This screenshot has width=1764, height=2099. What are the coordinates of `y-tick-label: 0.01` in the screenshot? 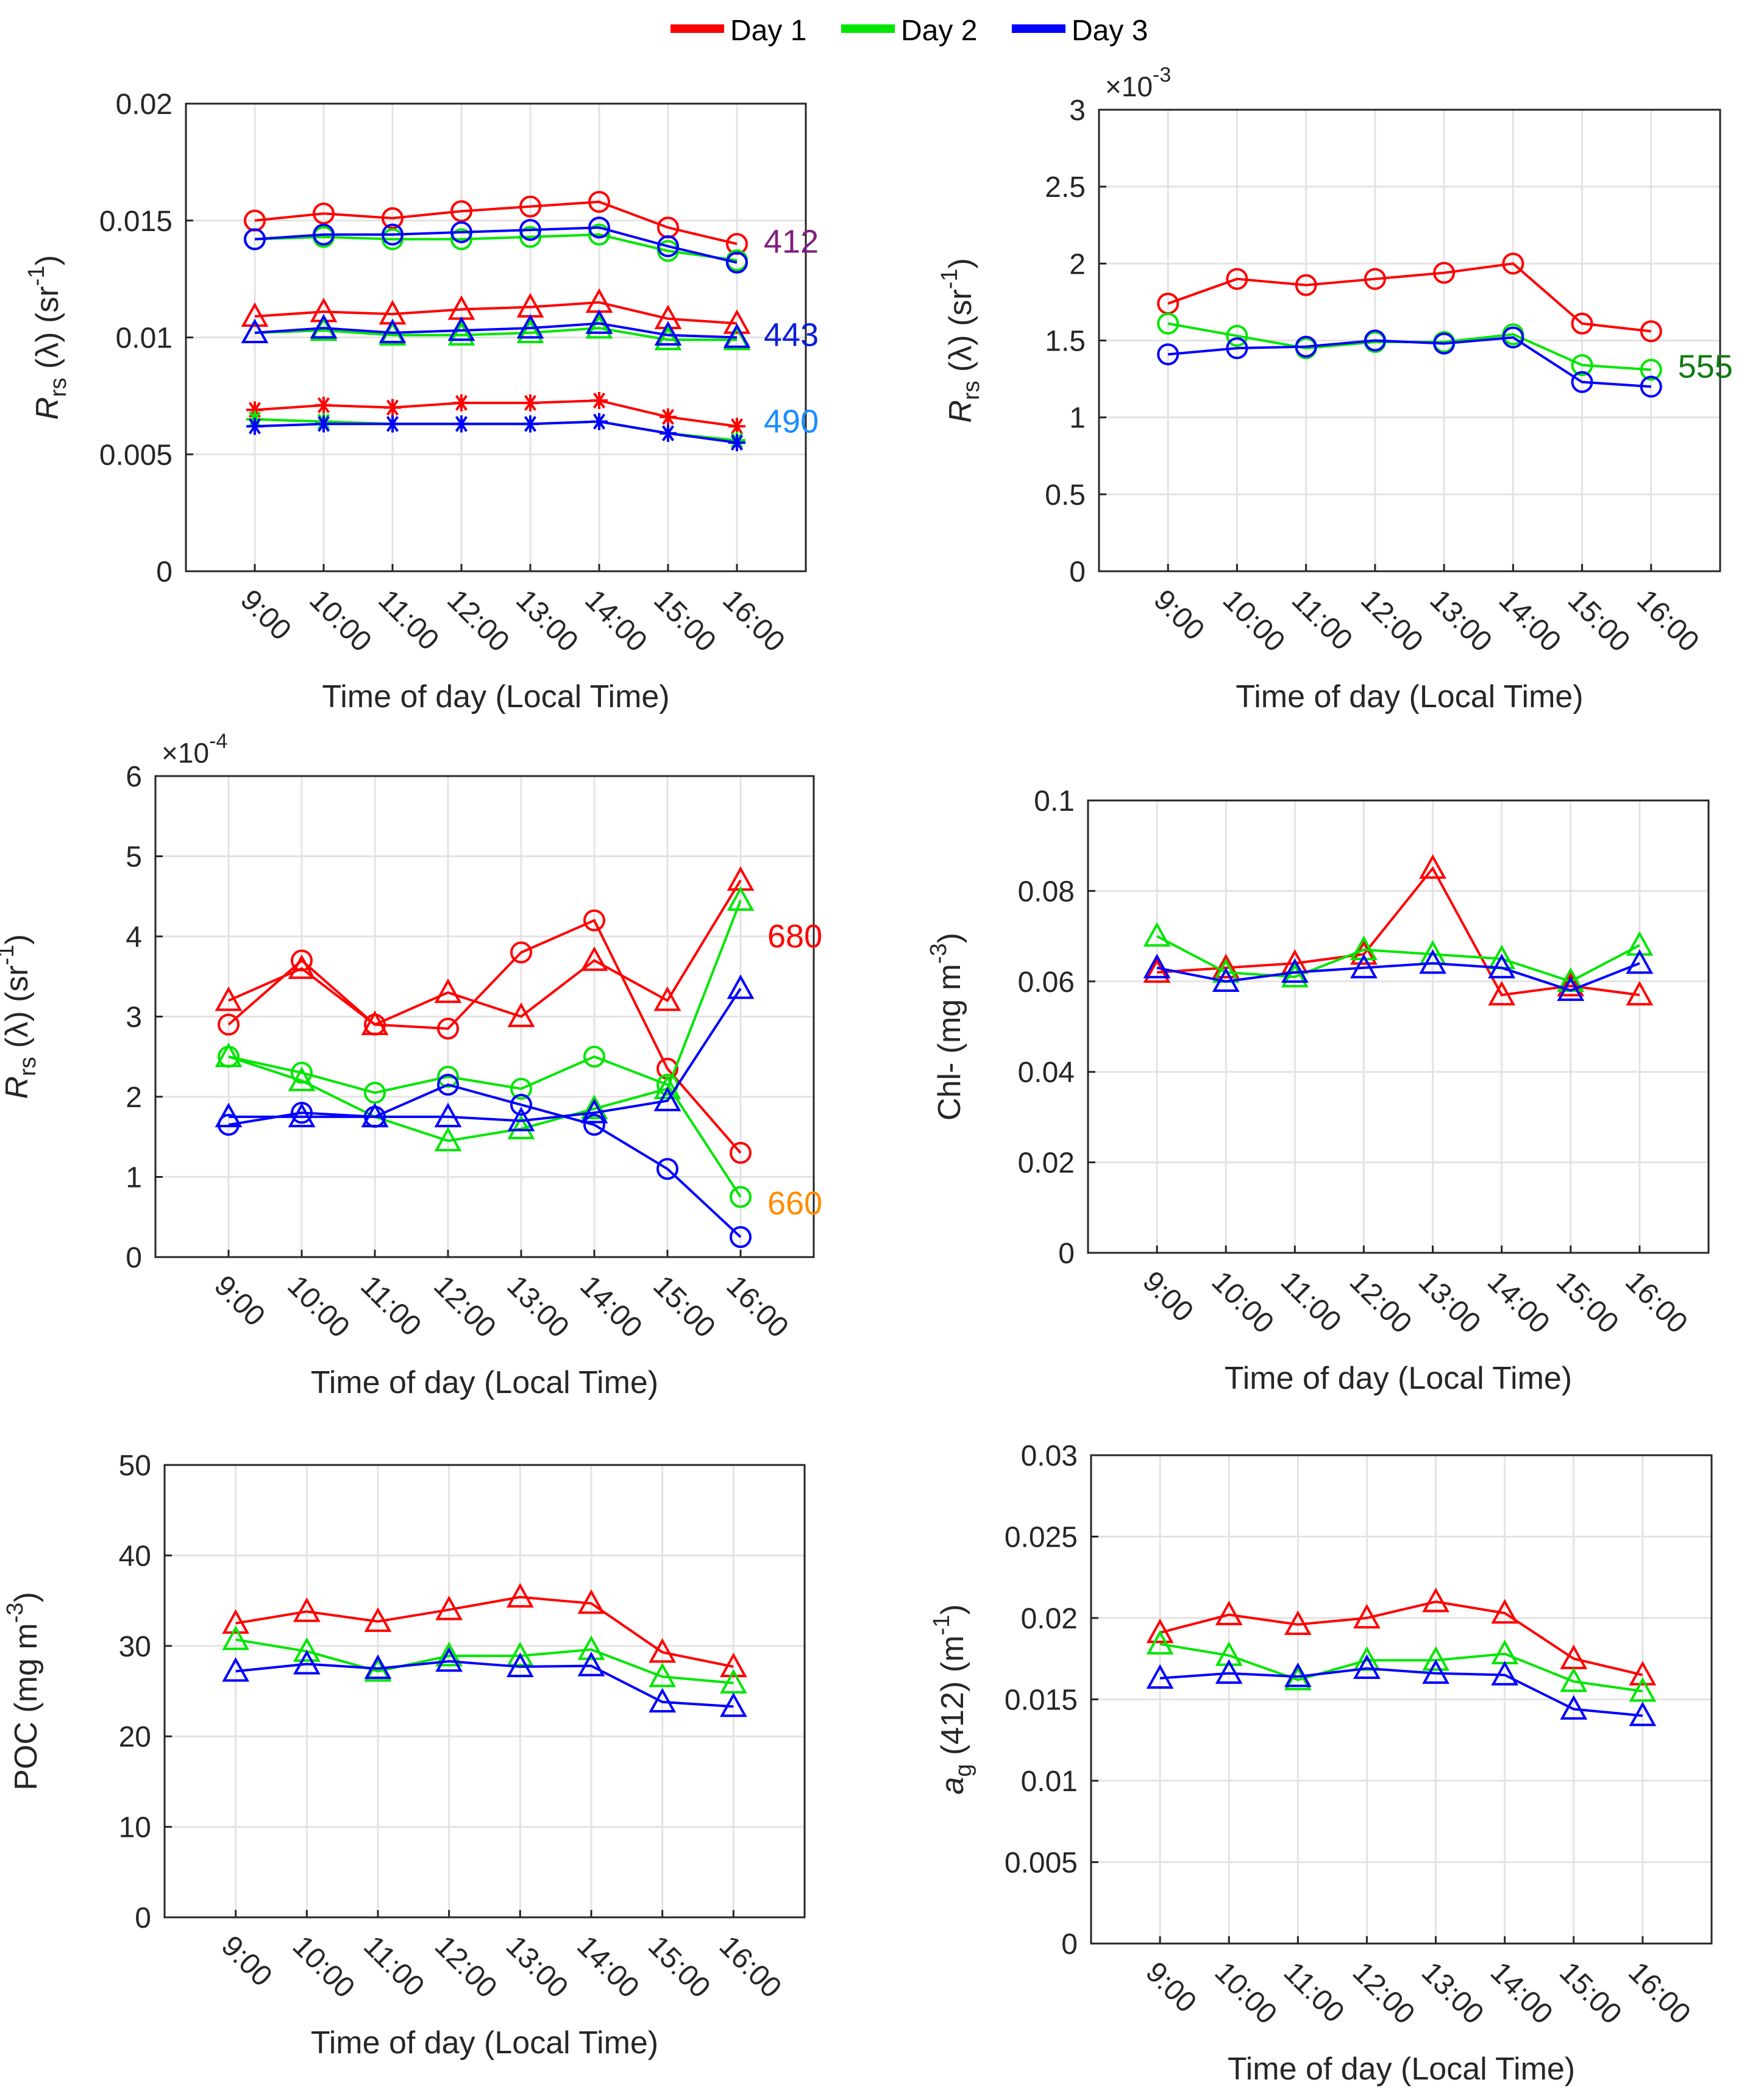 It's located at (144, 339).